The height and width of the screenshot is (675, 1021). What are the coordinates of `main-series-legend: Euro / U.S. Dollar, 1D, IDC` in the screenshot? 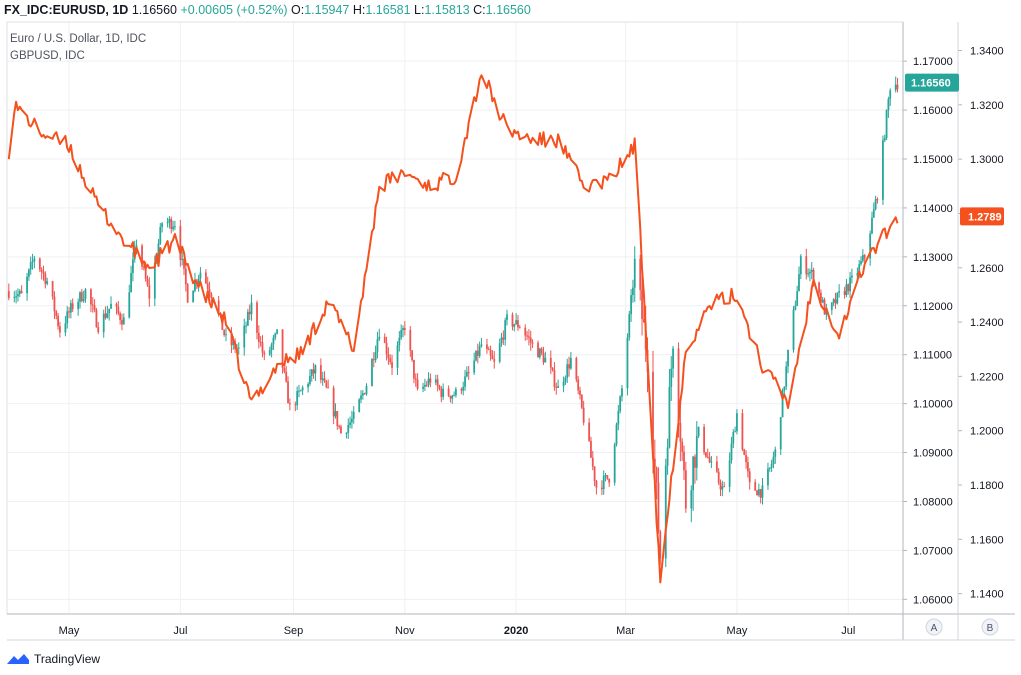 It's located at (78, 39).